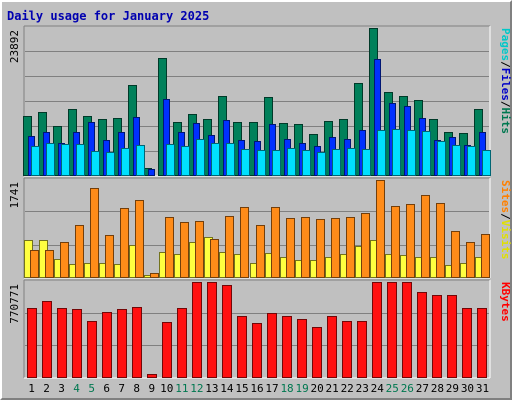  Describe the element at coordinates (362, 388) in the screenshot. I see `x-tick-label: 23` at that location.